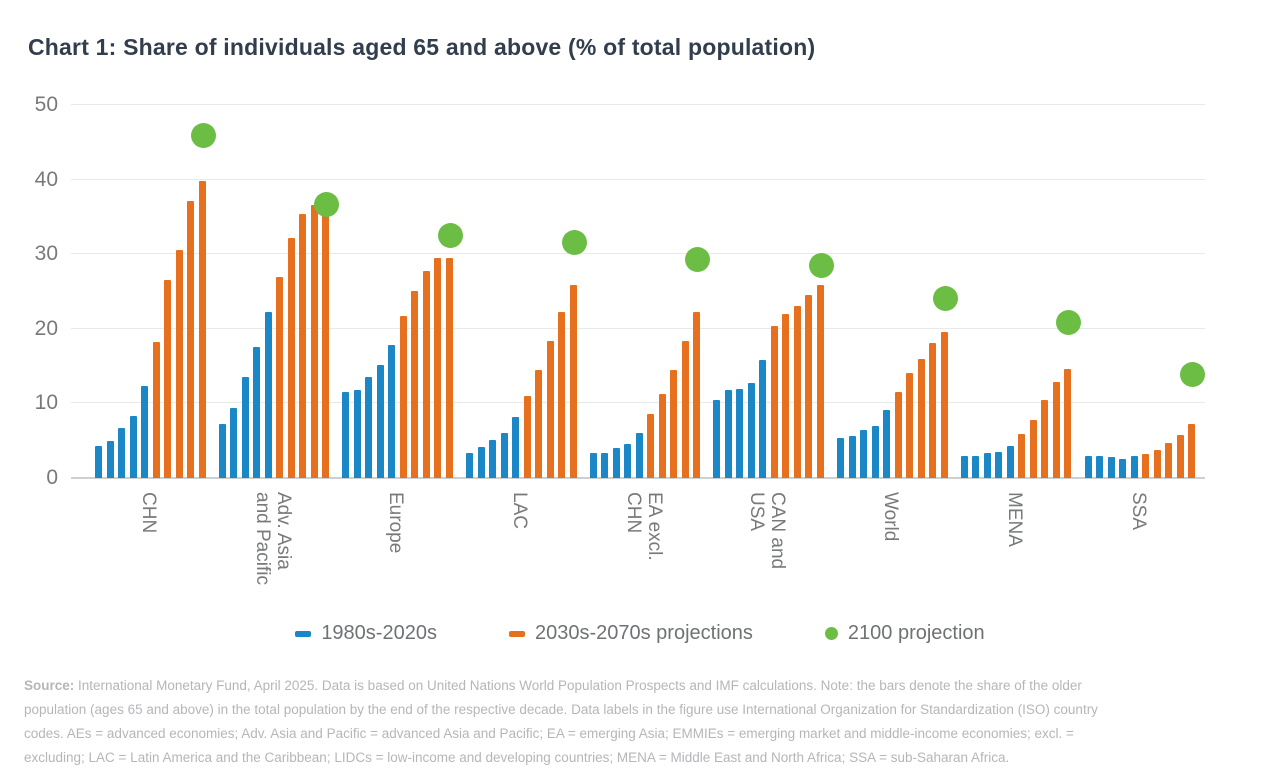 The height and width of the screenshot is (772, 1270). Describe the element at coordinates (148, 513) in the screenshot. I see `x-axis-label: CHN` at that location.